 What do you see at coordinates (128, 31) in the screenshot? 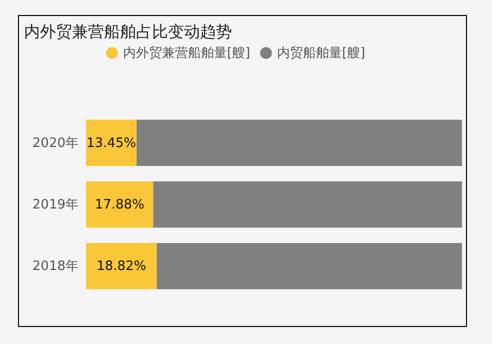
I see `chart-title: 内外贸兼营船舶占比变动趋势` at bounding box center [128, 31].